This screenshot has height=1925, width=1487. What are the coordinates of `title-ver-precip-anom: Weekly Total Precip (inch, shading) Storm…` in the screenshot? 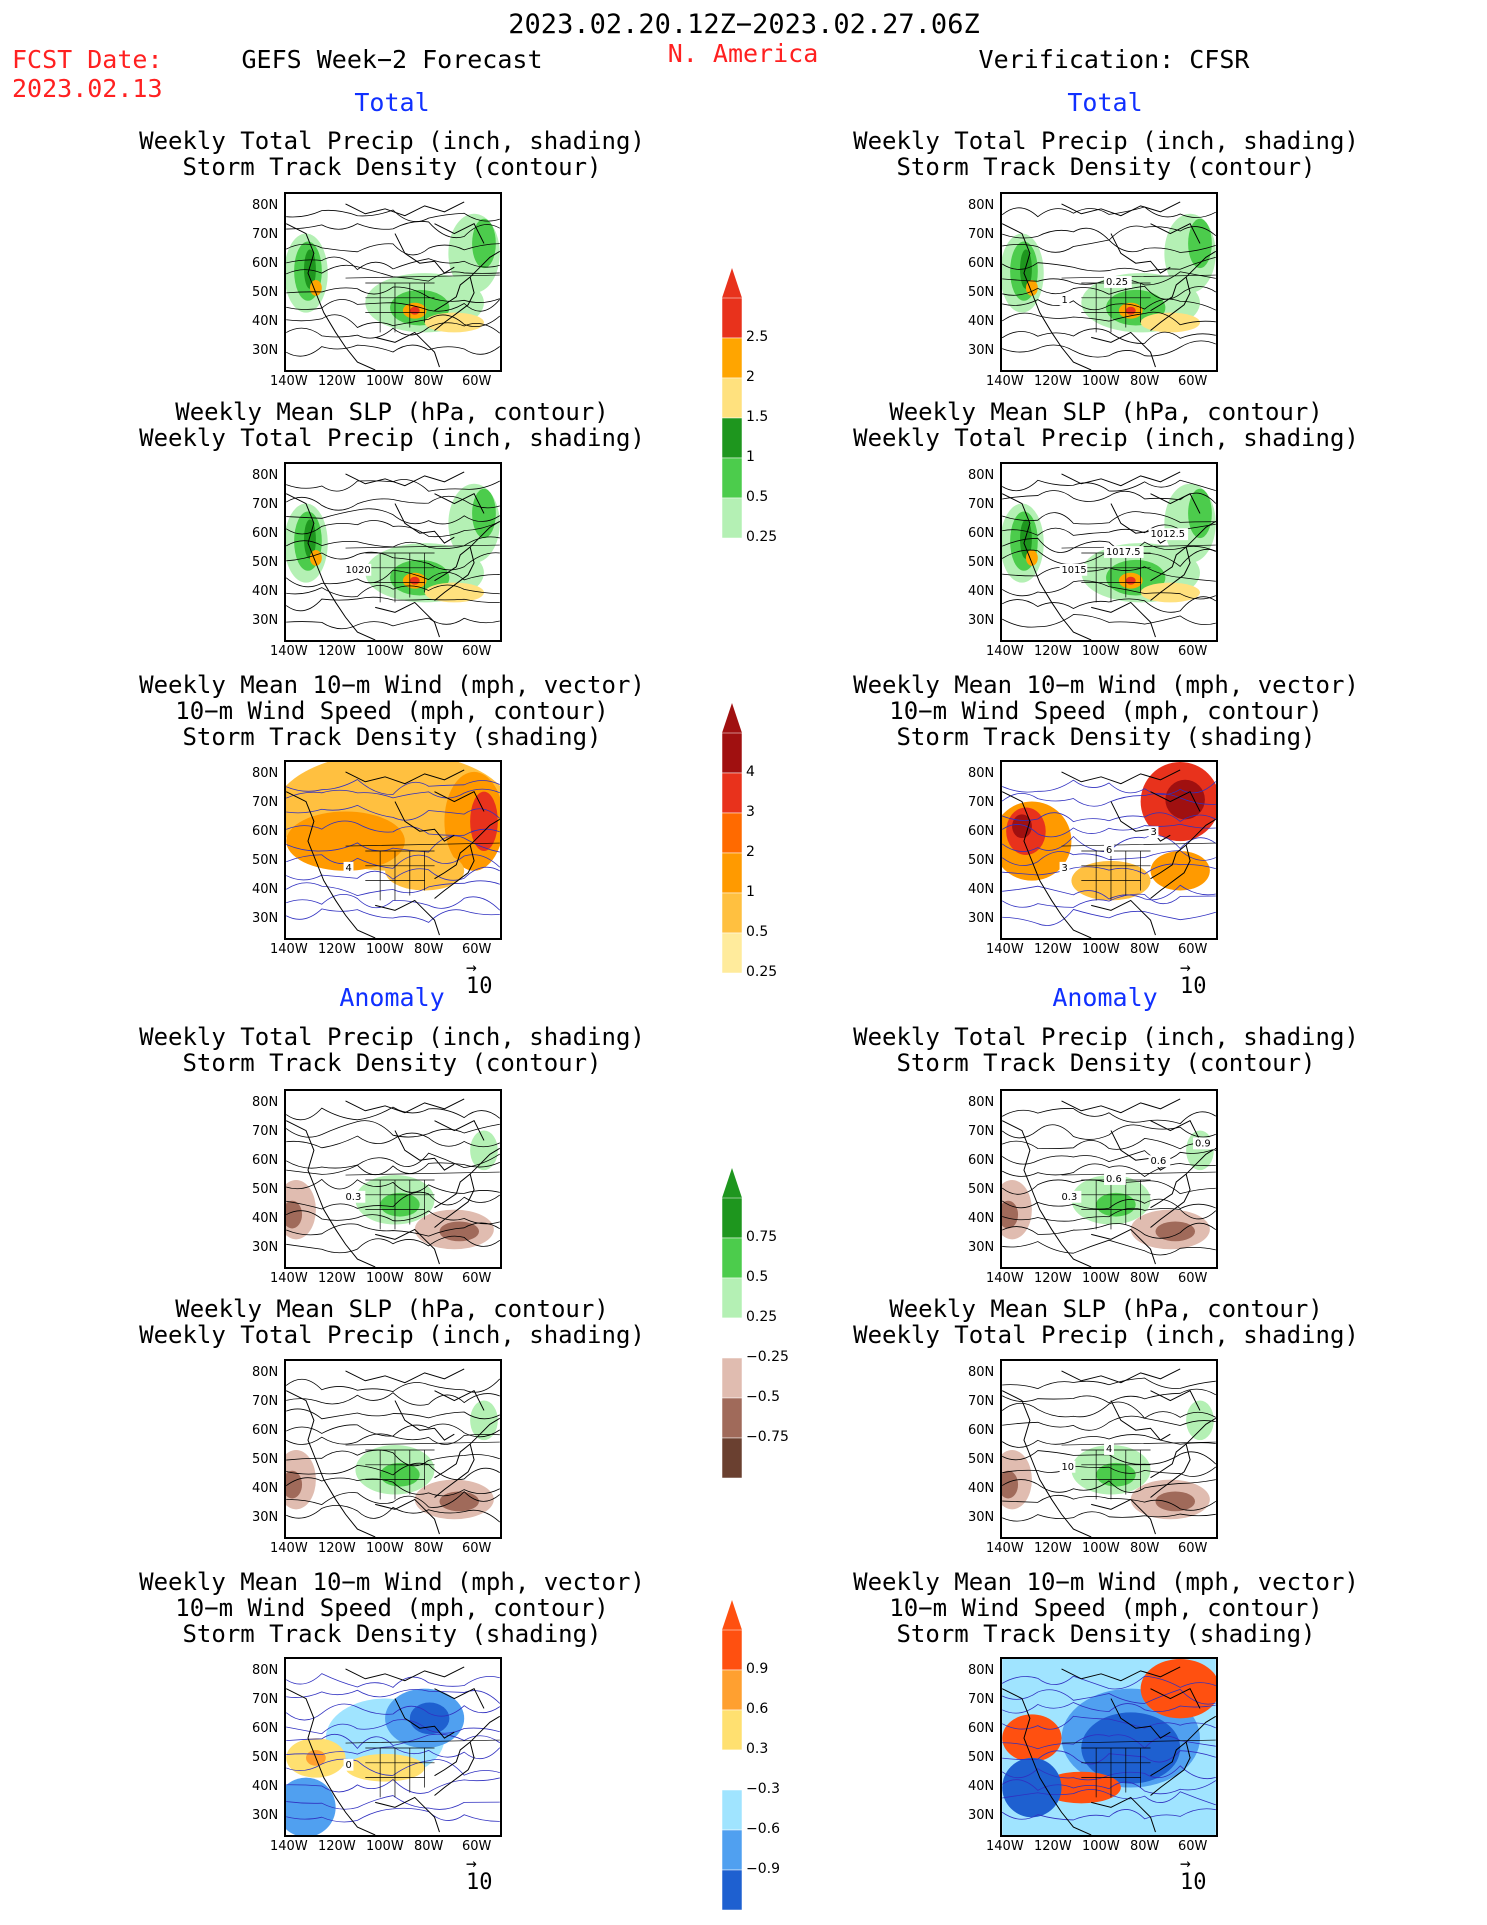 It's located at (1106, 1050).